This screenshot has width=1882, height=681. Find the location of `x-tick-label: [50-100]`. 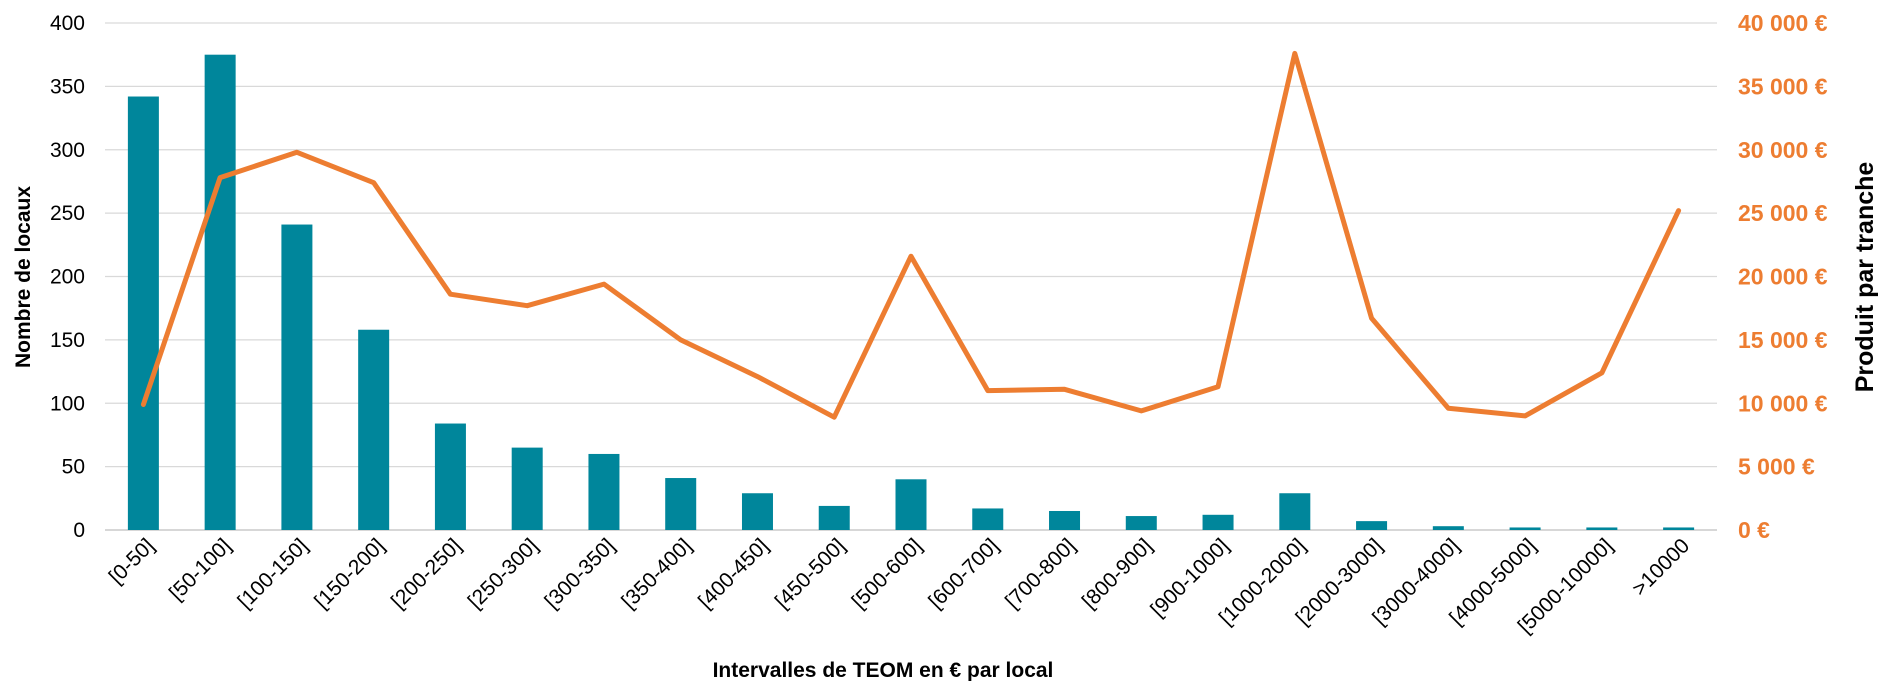

x-tick-label: [50-100] is located at coordinates (200, 569).